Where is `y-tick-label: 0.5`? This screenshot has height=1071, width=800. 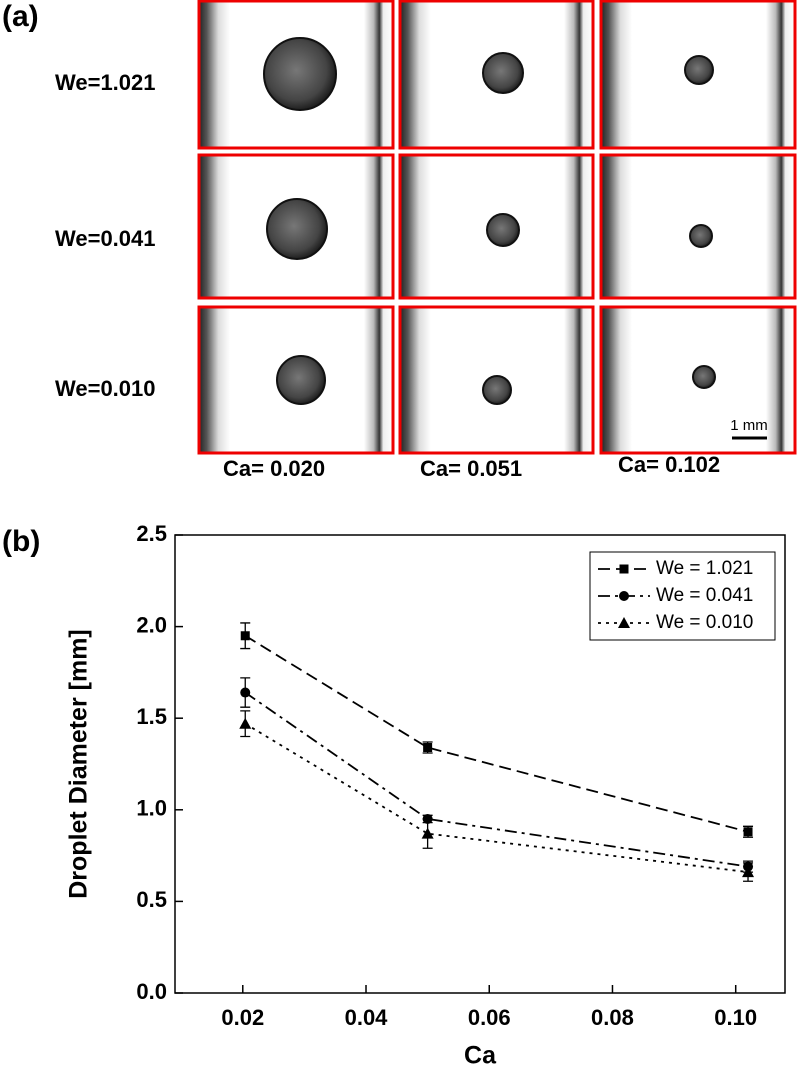
y-tick-label: 0.5 is located at coordinates (151, 899).